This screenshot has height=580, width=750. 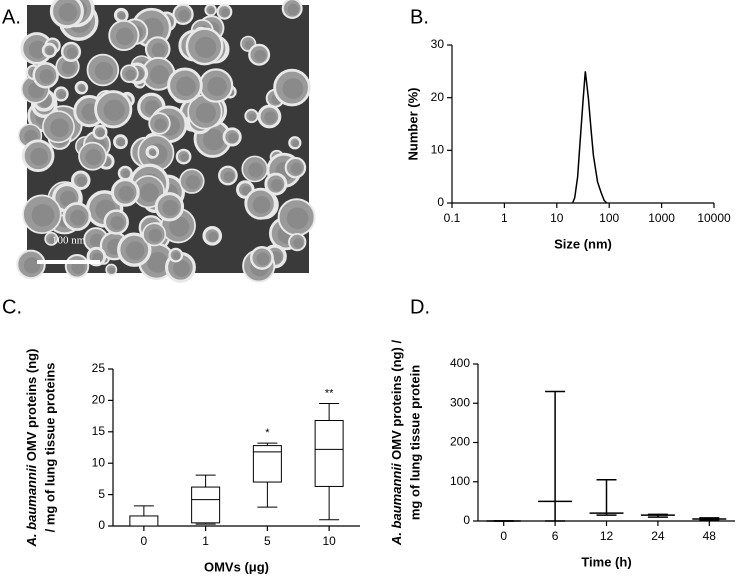 What do you see at coordinates (589, 137) in the screenshot?
I see `data-line` at bounding box center [589, 137].